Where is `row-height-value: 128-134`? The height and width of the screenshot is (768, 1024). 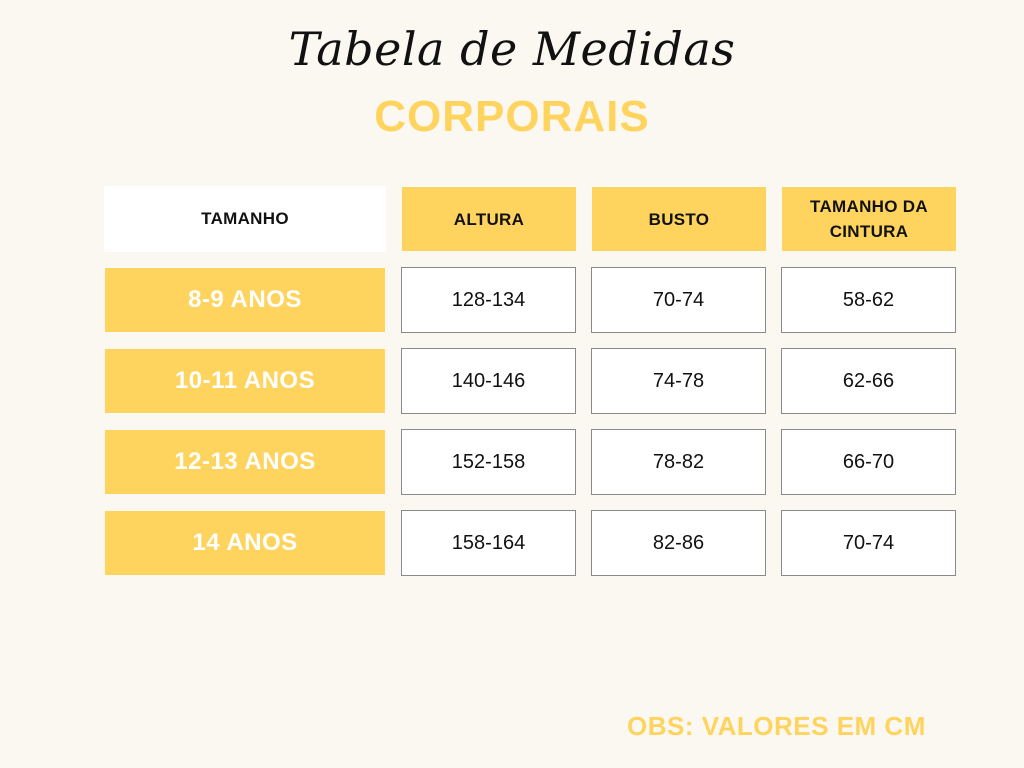
row-height-value: 128-134 is located at coordinates (488, 300).